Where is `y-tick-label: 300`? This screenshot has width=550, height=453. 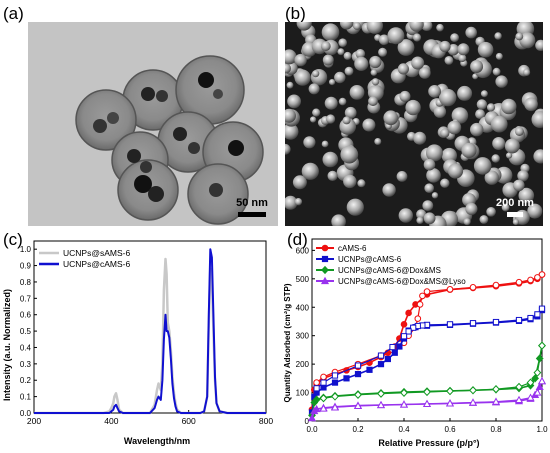
y-tick-label: 300 is located at coordinates (303, 336).